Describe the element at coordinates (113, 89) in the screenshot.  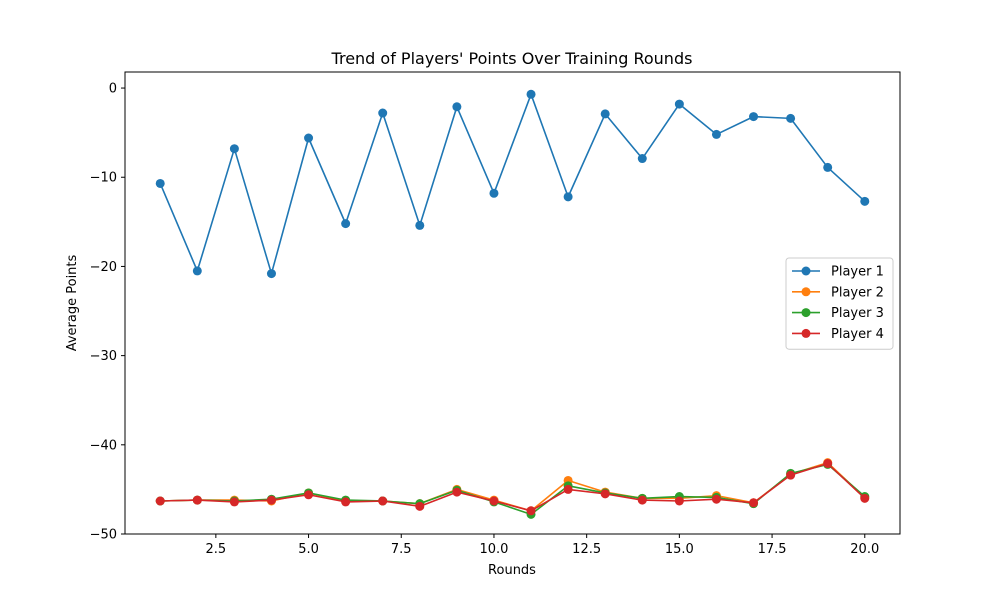
I see `y-tick-label: 0` at that location.